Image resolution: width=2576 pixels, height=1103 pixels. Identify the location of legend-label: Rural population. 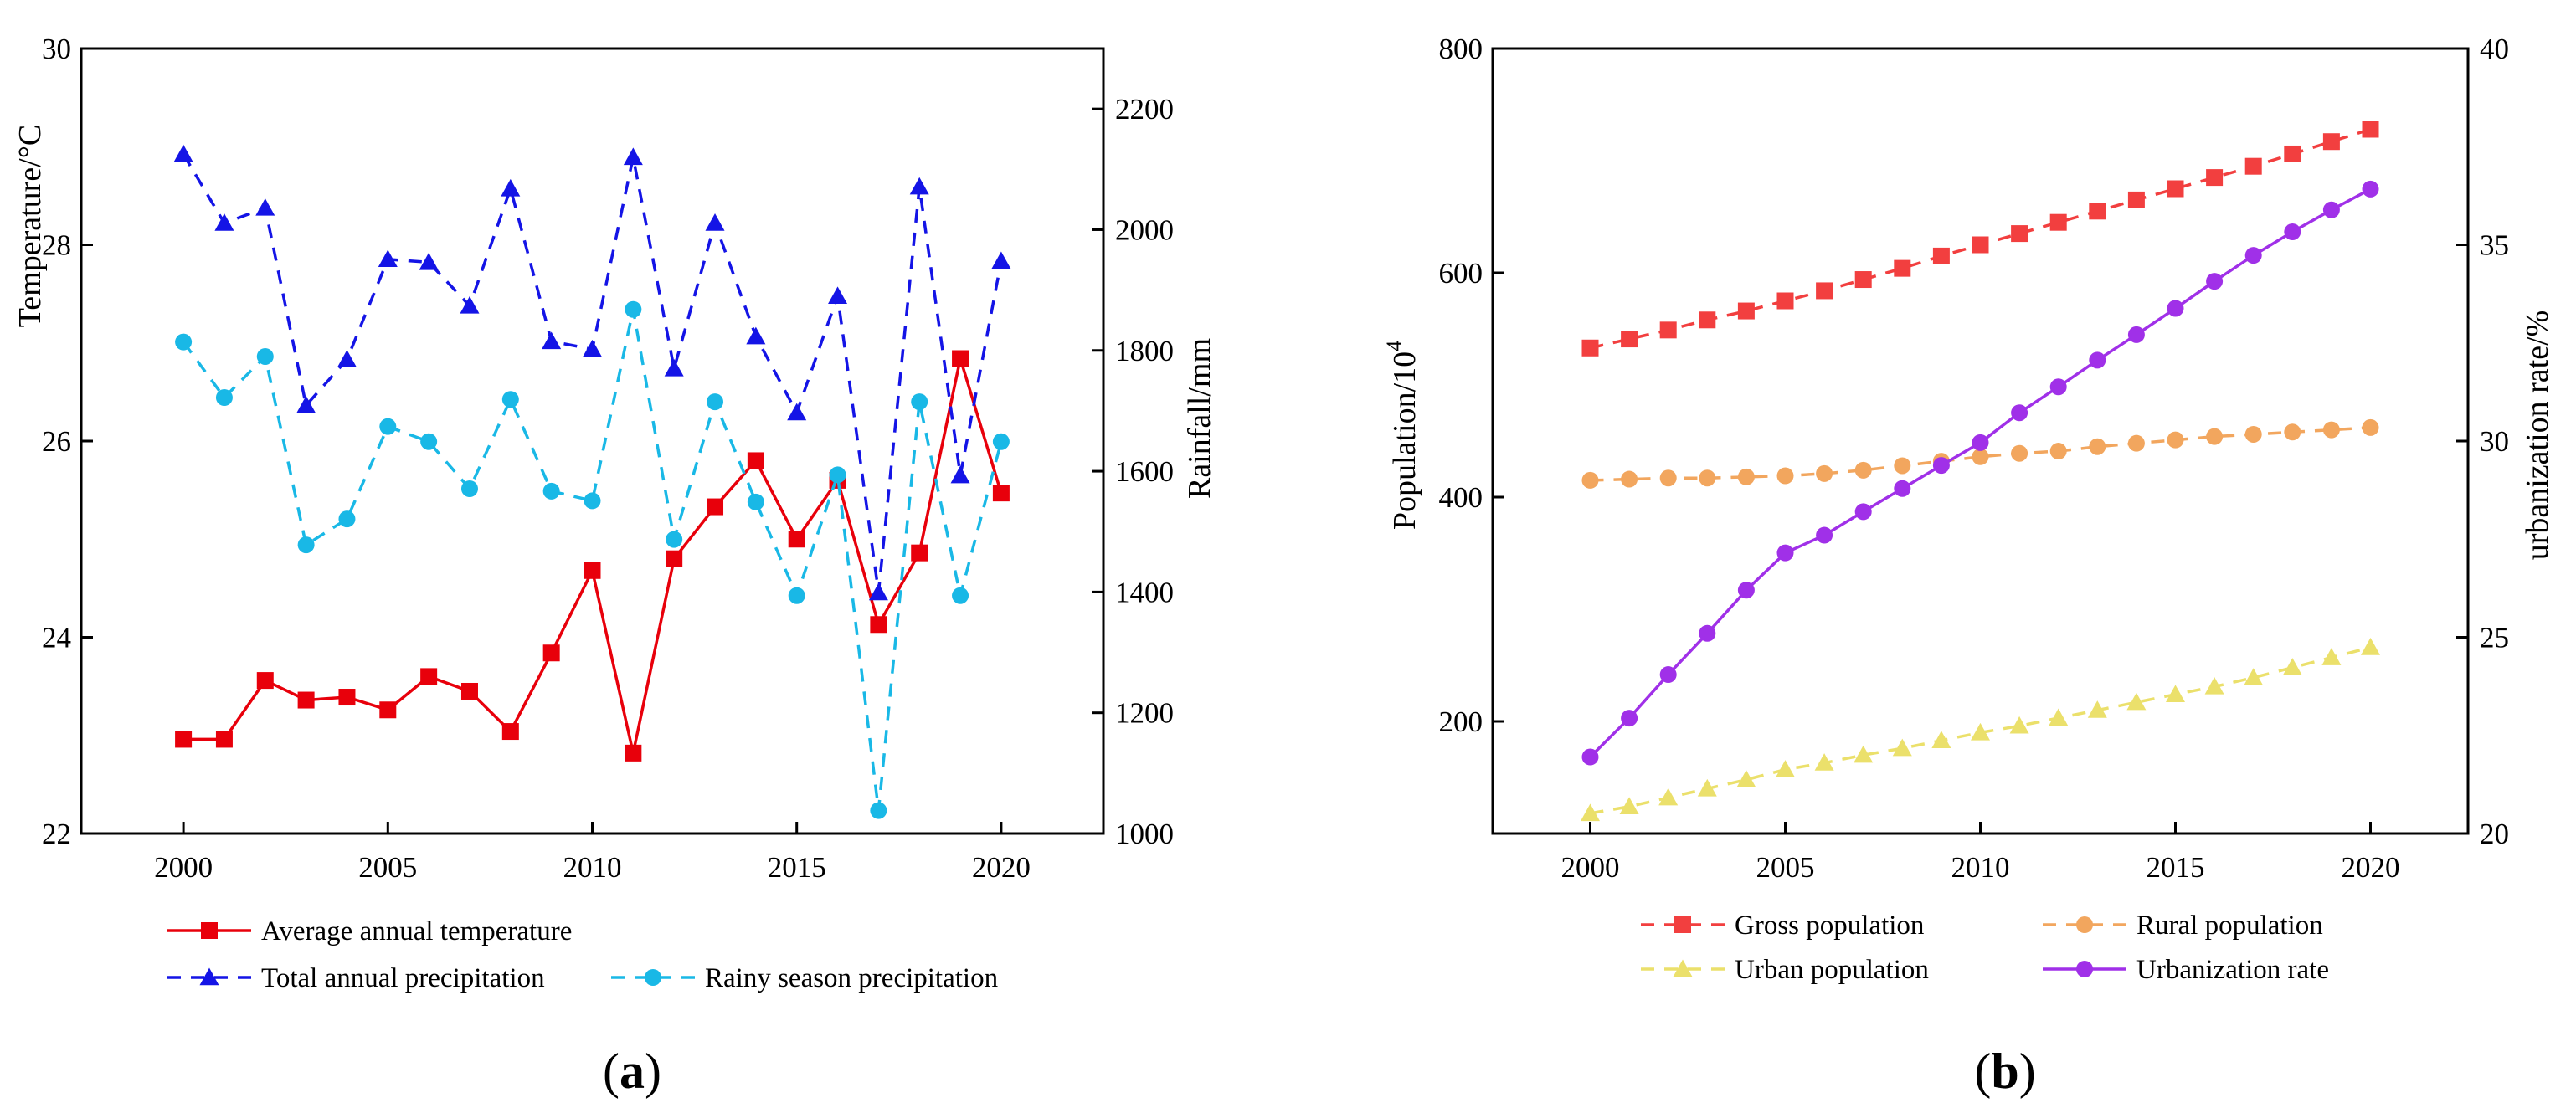
(2230, 926).